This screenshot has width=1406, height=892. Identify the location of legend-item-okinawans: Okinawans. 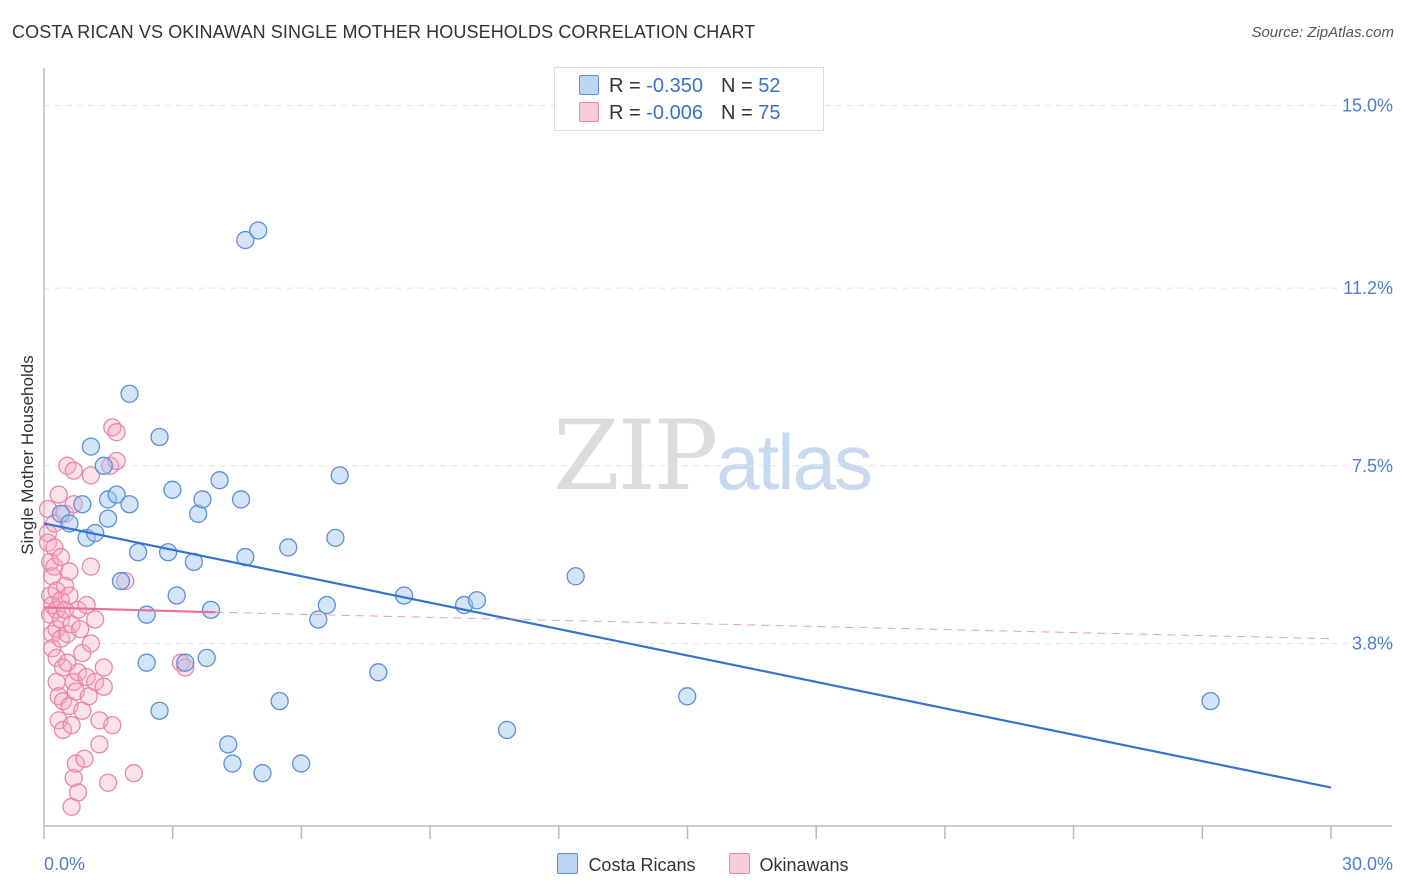
(788, 864).